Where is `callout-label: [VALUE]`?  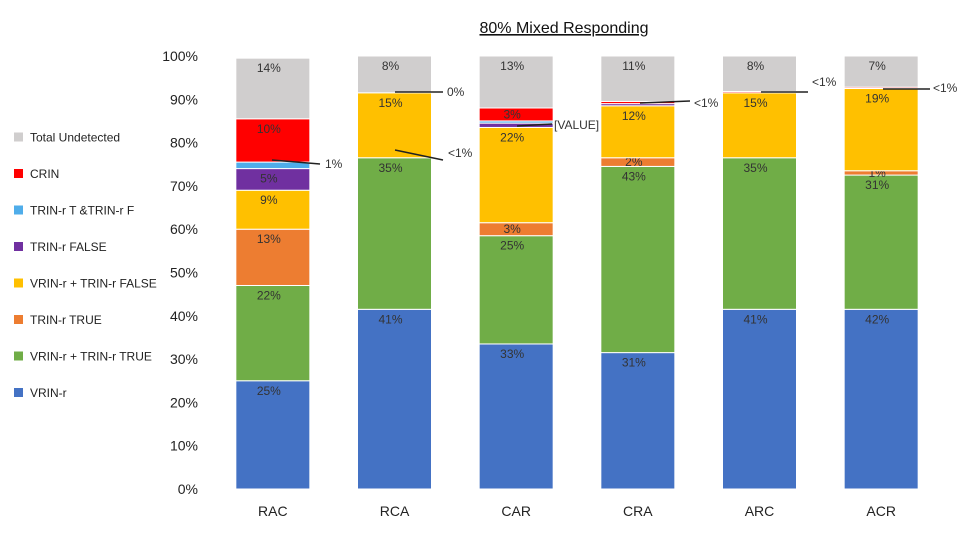 callout-label: [VALUE] is located at coordinates (576, 125).